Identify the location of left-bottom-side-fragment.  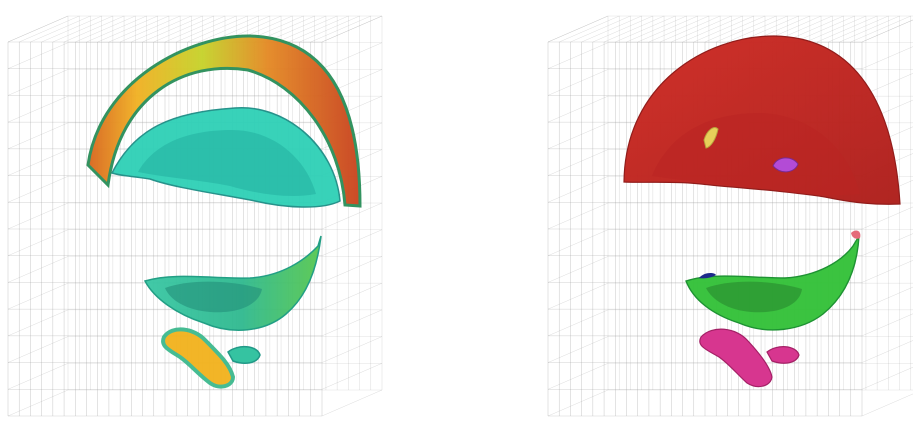
(244, 355).